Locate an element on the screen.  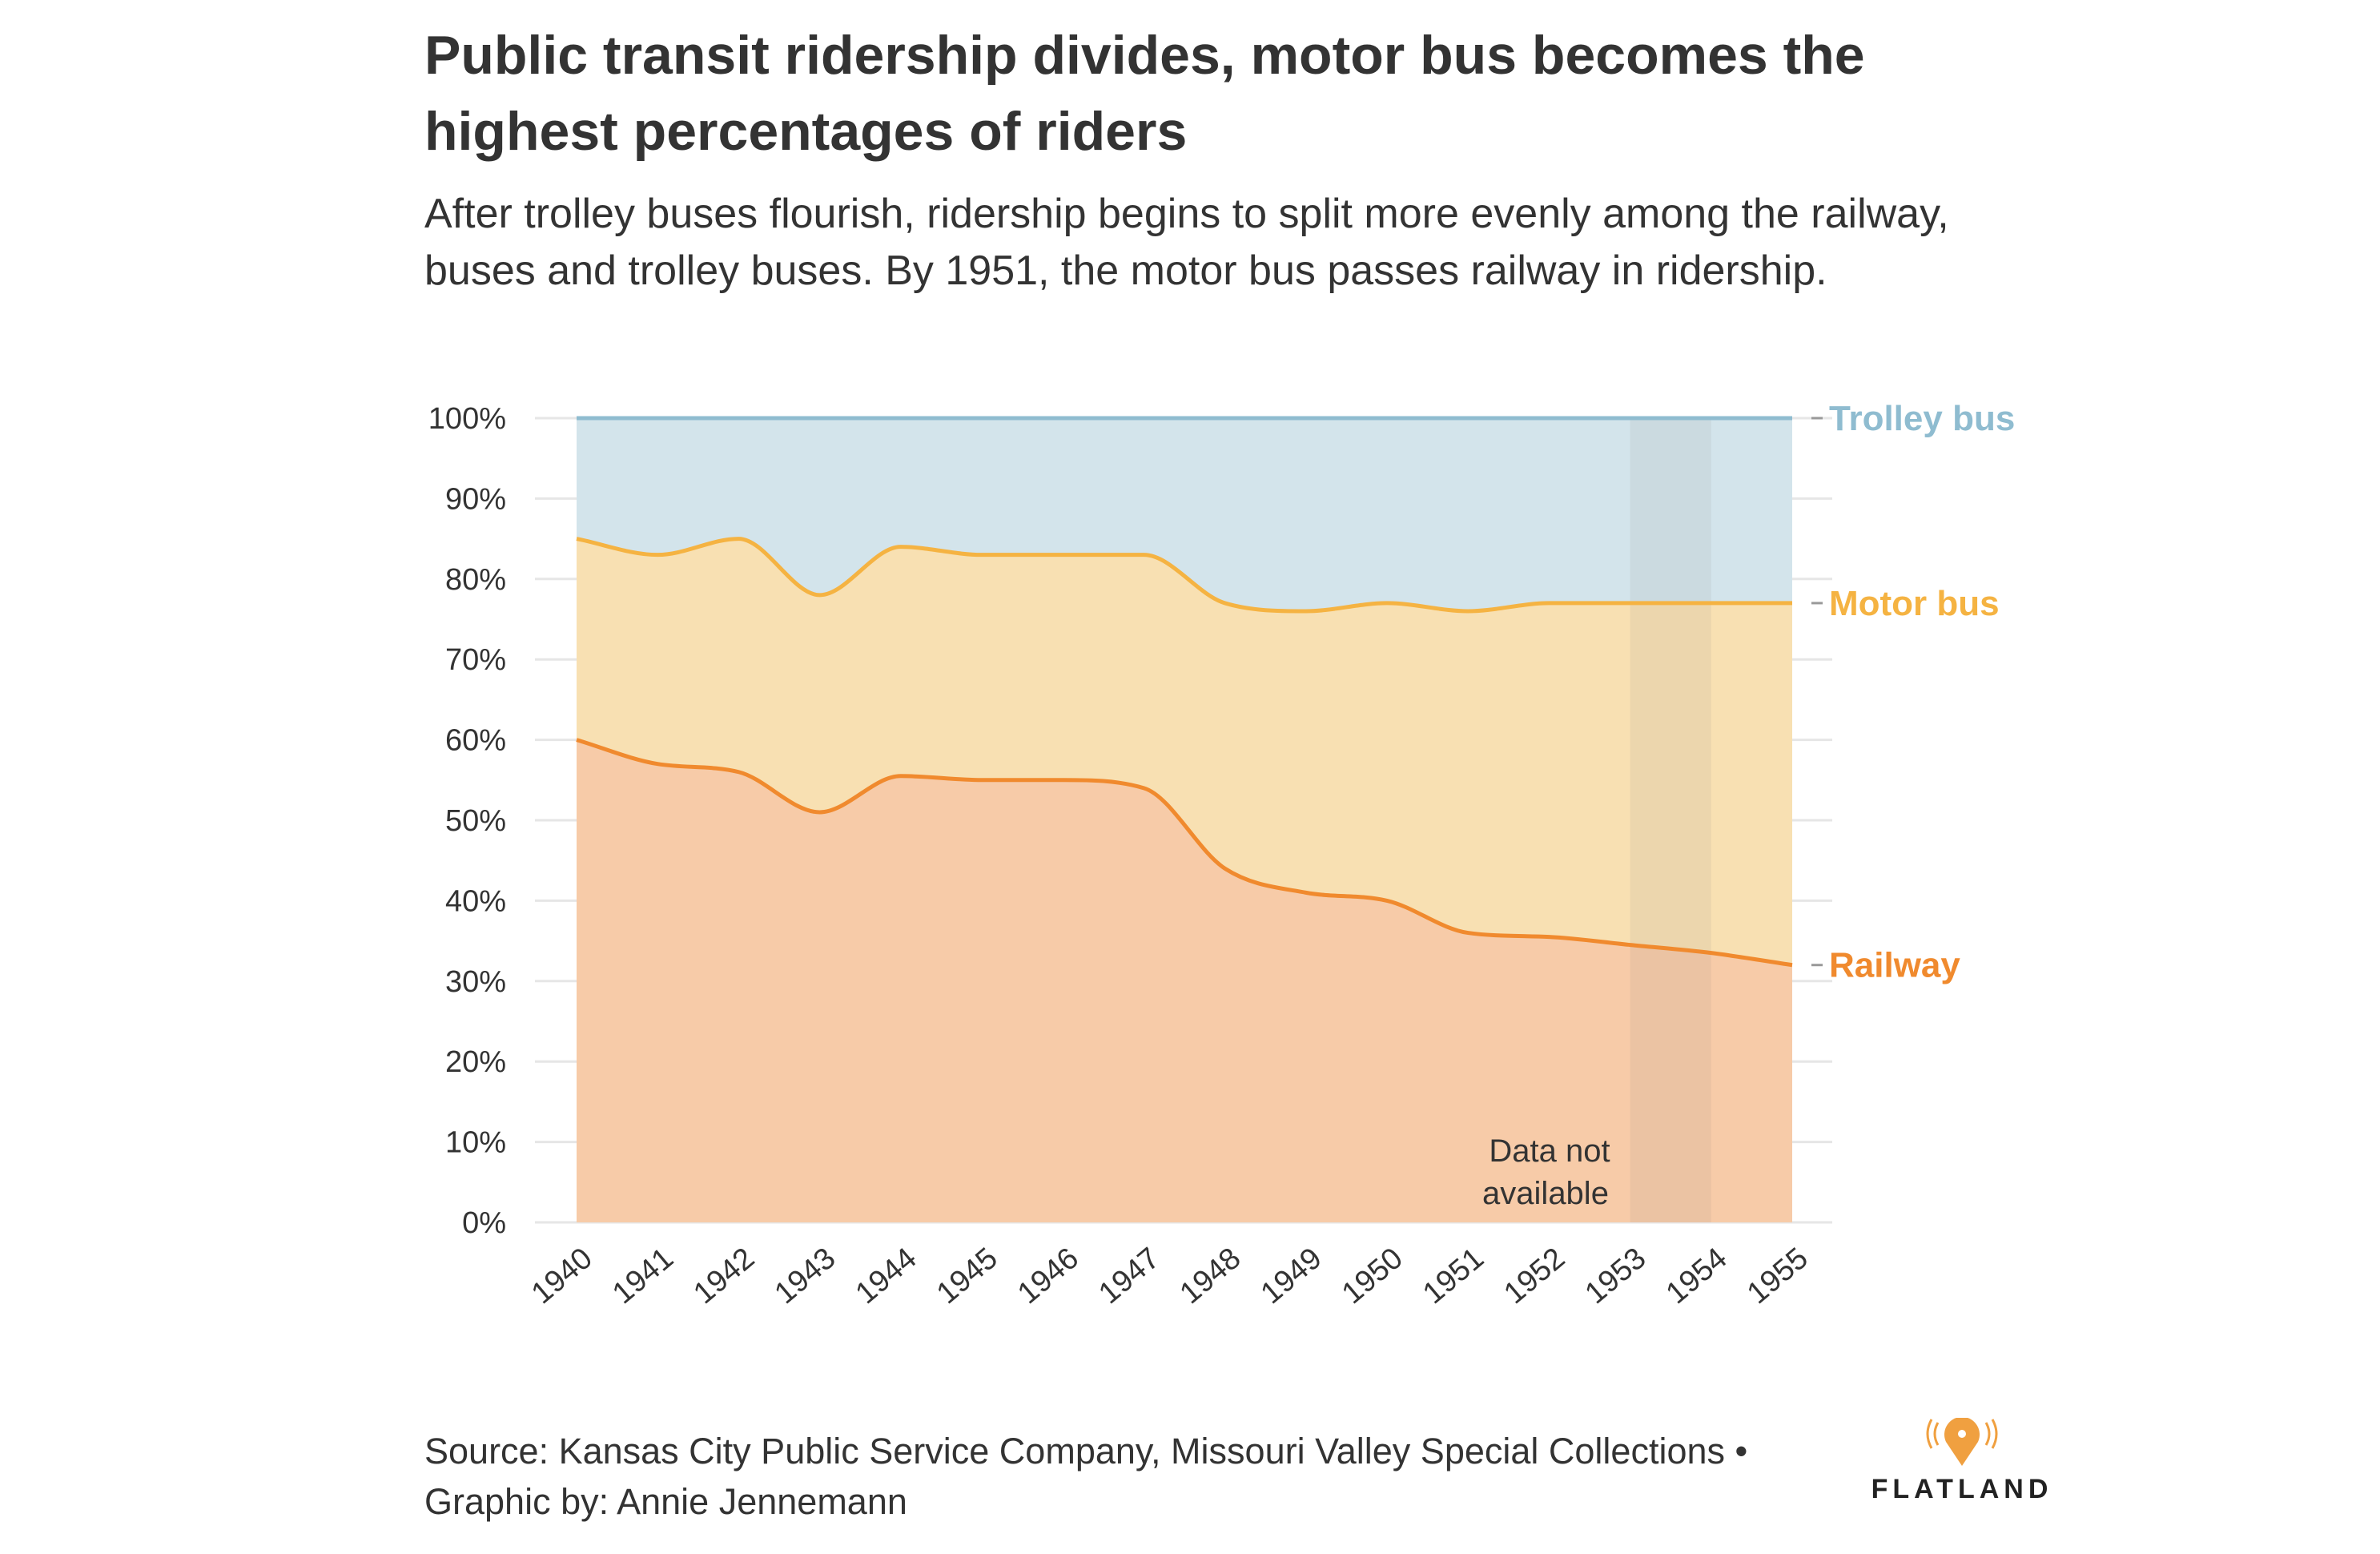
area-motor-bus is located at coordinates (1184, 752).